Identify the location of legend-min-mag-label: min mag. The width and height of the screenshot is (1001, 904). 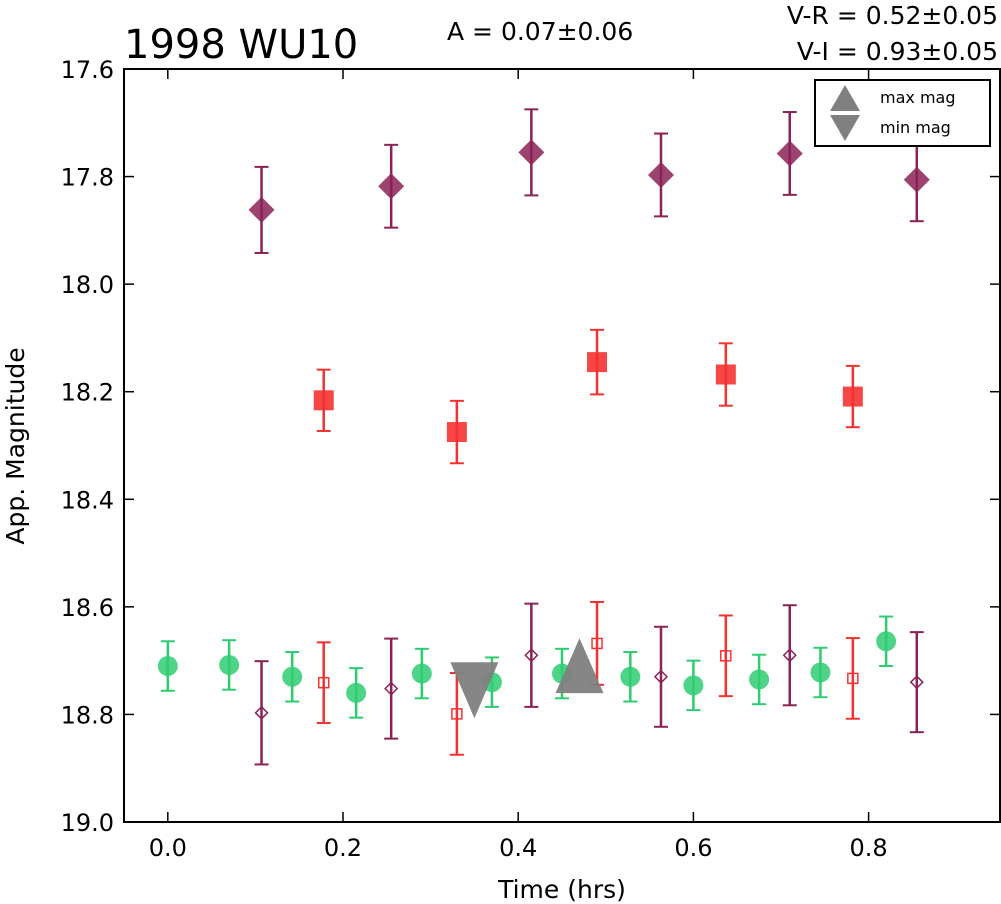
(915, 127).